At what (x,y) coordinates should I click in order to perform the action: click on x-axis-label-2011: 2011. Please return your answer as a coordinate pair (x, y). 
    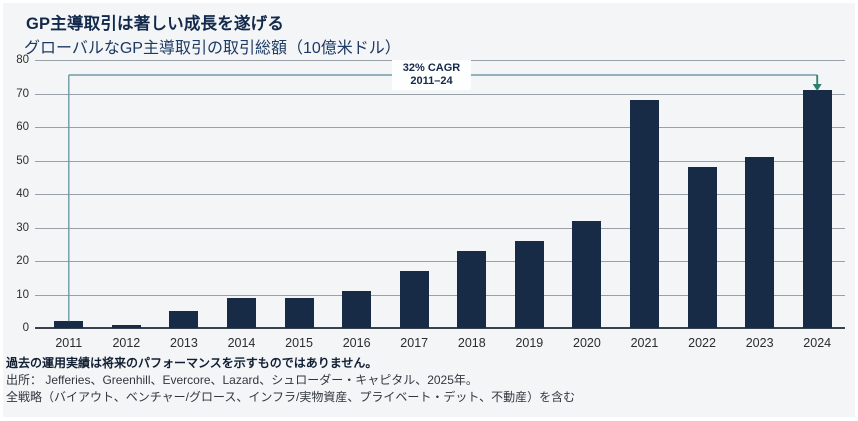
    Looking at the image, I should click on (69, 343).